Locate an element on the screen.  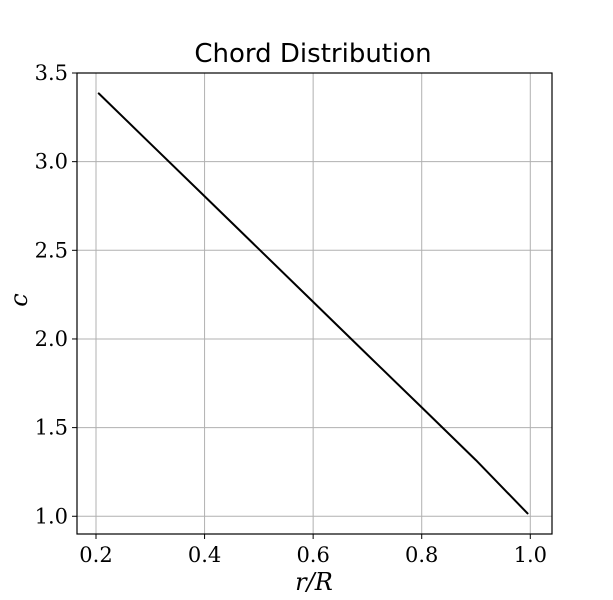
x-tick-label: 0.2 is located at coordinates (95, 555).